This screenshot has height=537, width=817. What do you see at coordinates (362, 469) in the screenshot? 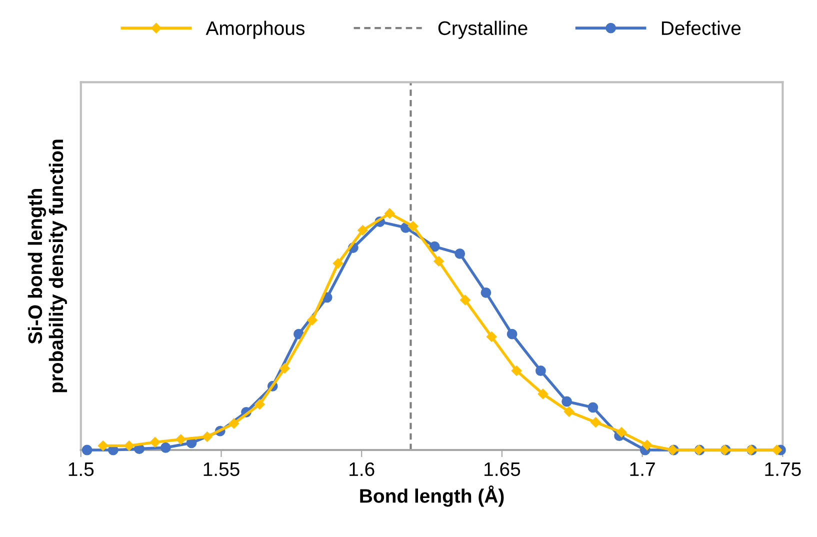
I see `x-tick-label: 1.6` at bounding box center [362, 469].